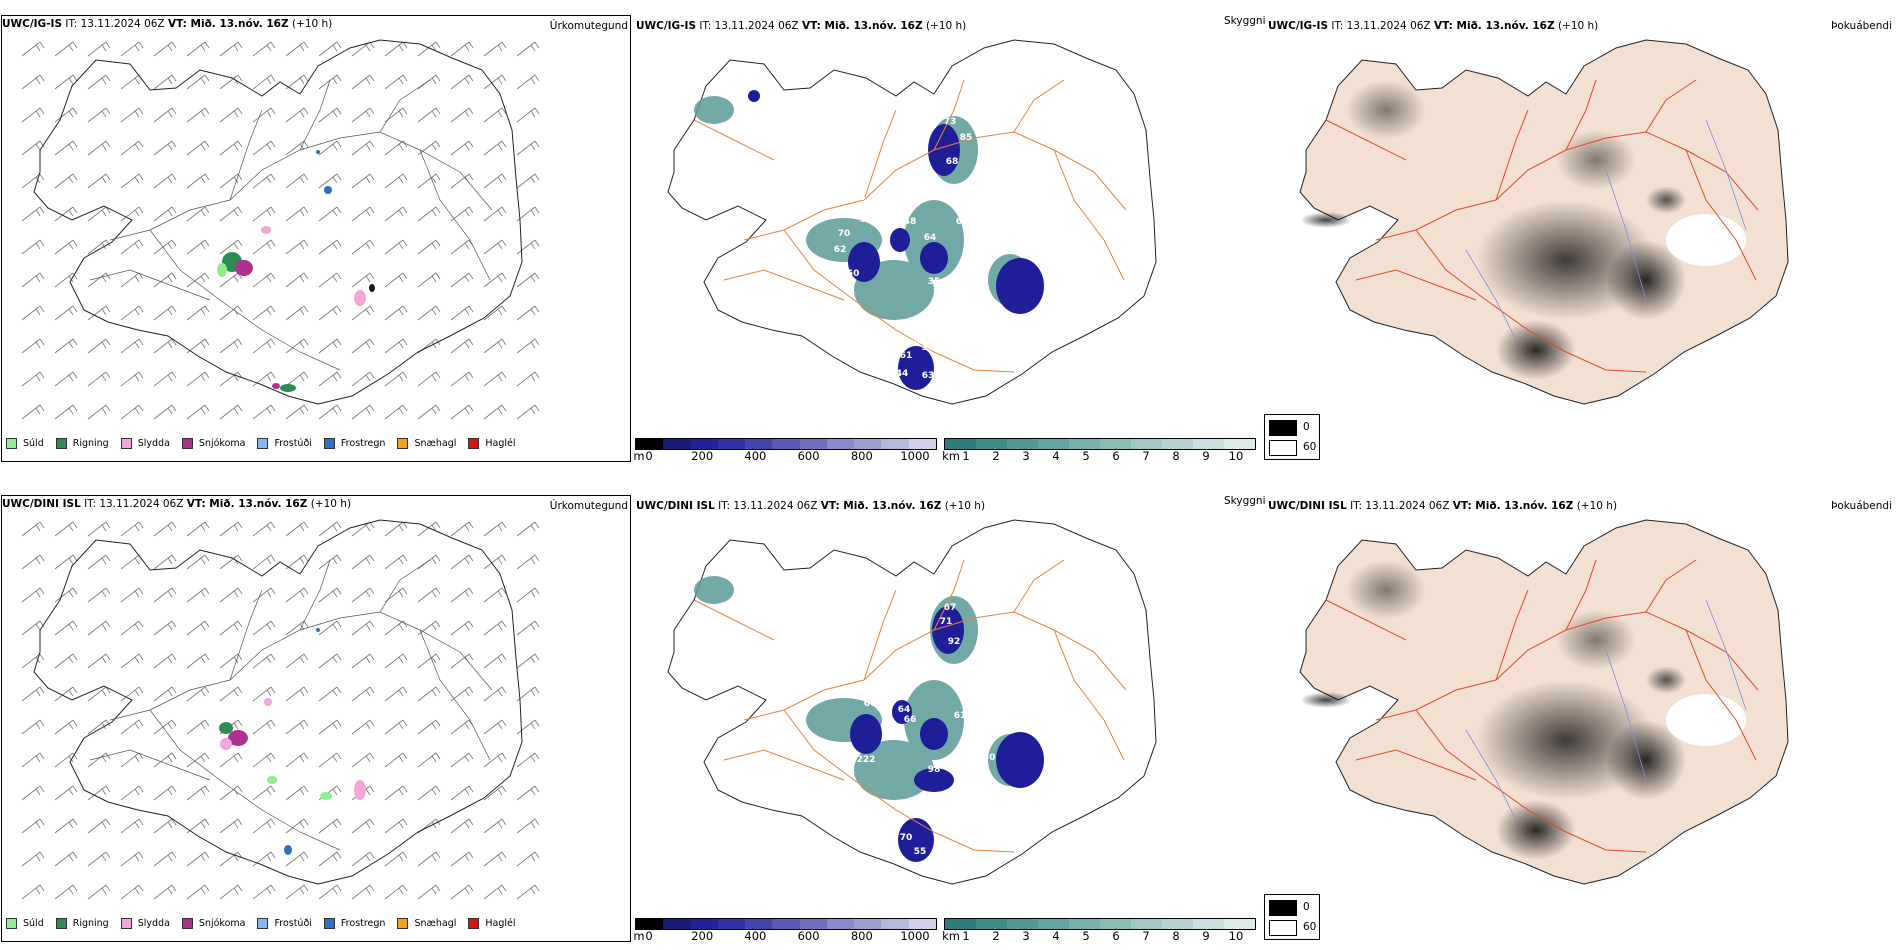 This screenshot has height=950, width=1900. What do you see at coordinates (1056, 456) in the screenshot?
I see `visibility-tick-label: 4` at bounding box center [1056, 456].